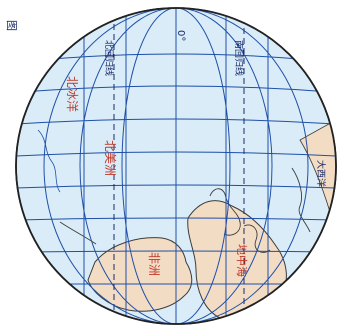  Describe the element at coordinates (242, 260) in the screenshot. I see `label-sea-right: 地中海` at that location.